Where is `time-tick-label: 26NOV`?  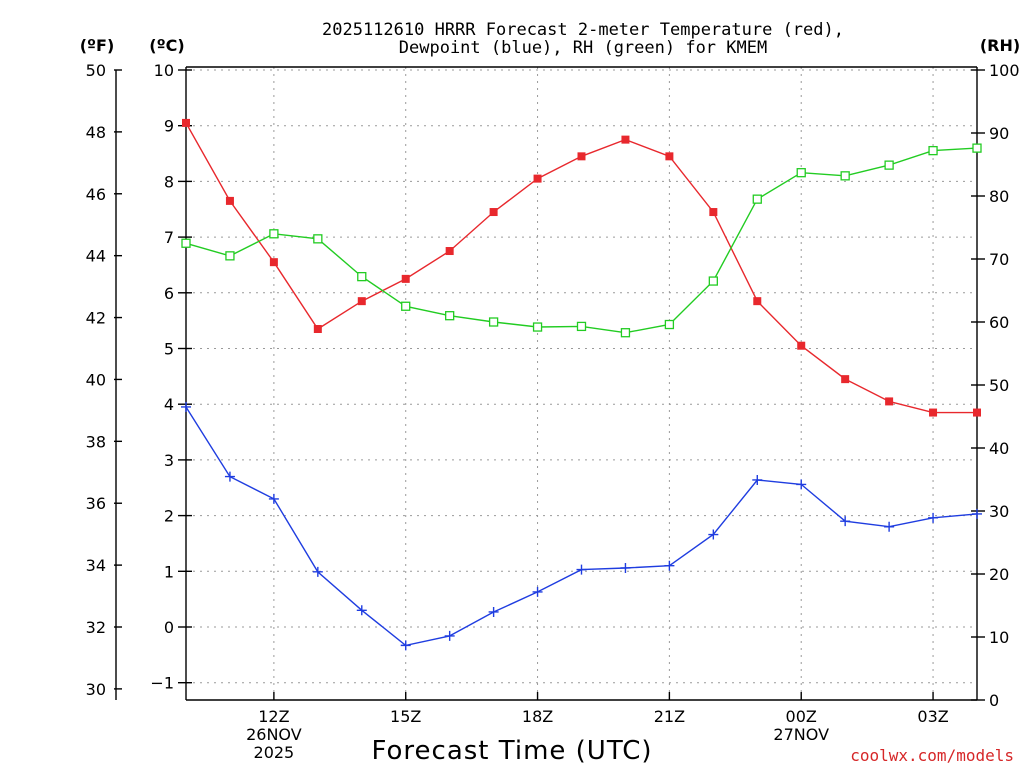 time-tick-label: 26NOV is located at coordinates (274, 734).